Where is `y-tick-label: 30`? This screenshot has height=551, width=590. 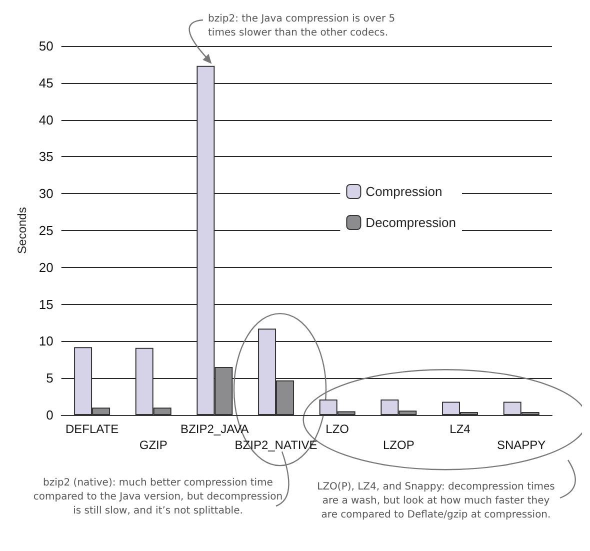 y-tick-label: 30 is located at coordinates (46, 194).